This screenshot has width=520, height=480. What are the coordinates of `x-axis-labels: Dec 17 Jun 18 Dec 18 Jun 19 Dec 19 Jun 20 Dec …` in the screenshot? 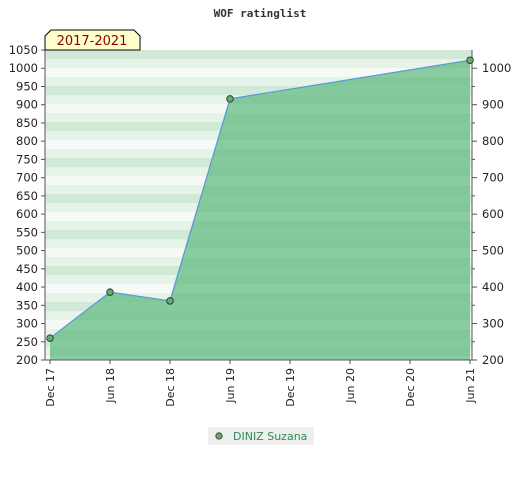 It's located at (260, 383).